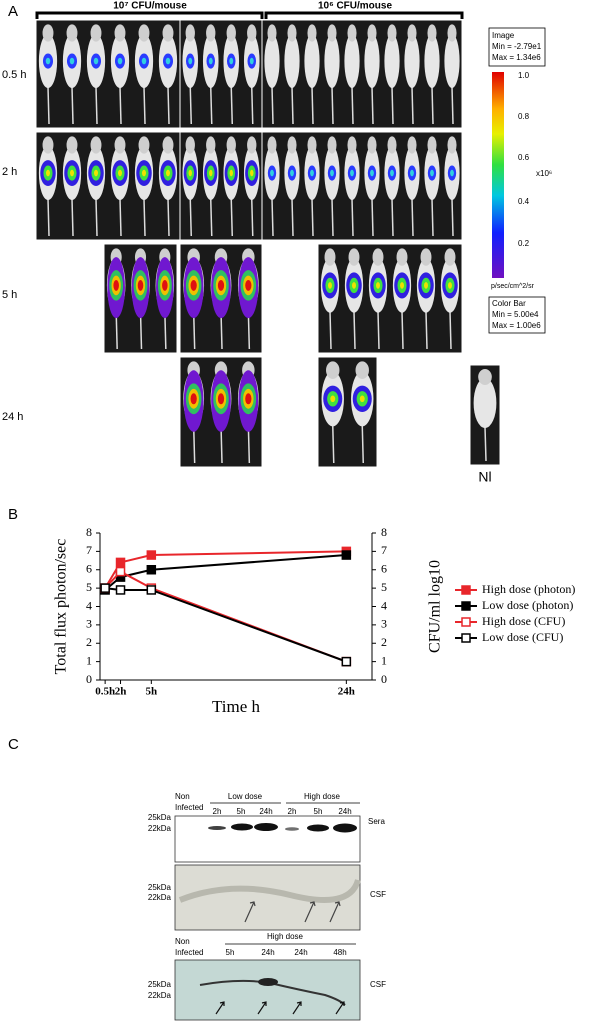  What do you see at coordinates (89, 532) in the screenshot?
I see `y-tick-label: 8` at bounding box center [89, 532].